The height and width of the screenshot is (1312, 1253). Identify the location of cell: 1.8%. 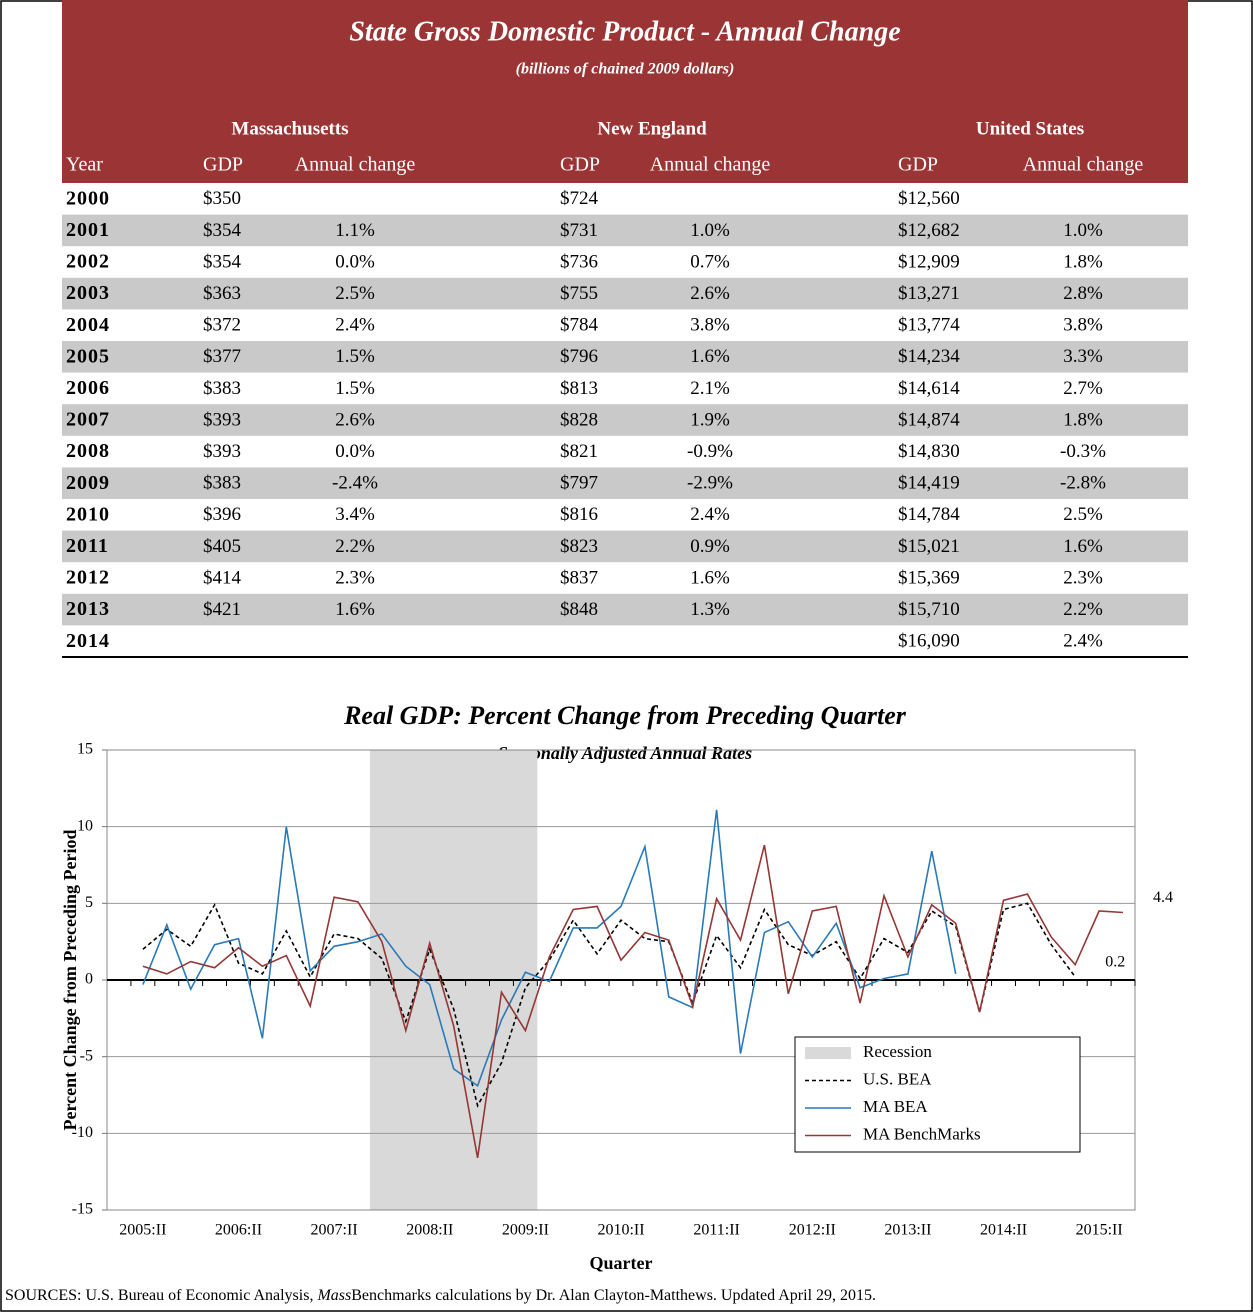
(1083, 419).